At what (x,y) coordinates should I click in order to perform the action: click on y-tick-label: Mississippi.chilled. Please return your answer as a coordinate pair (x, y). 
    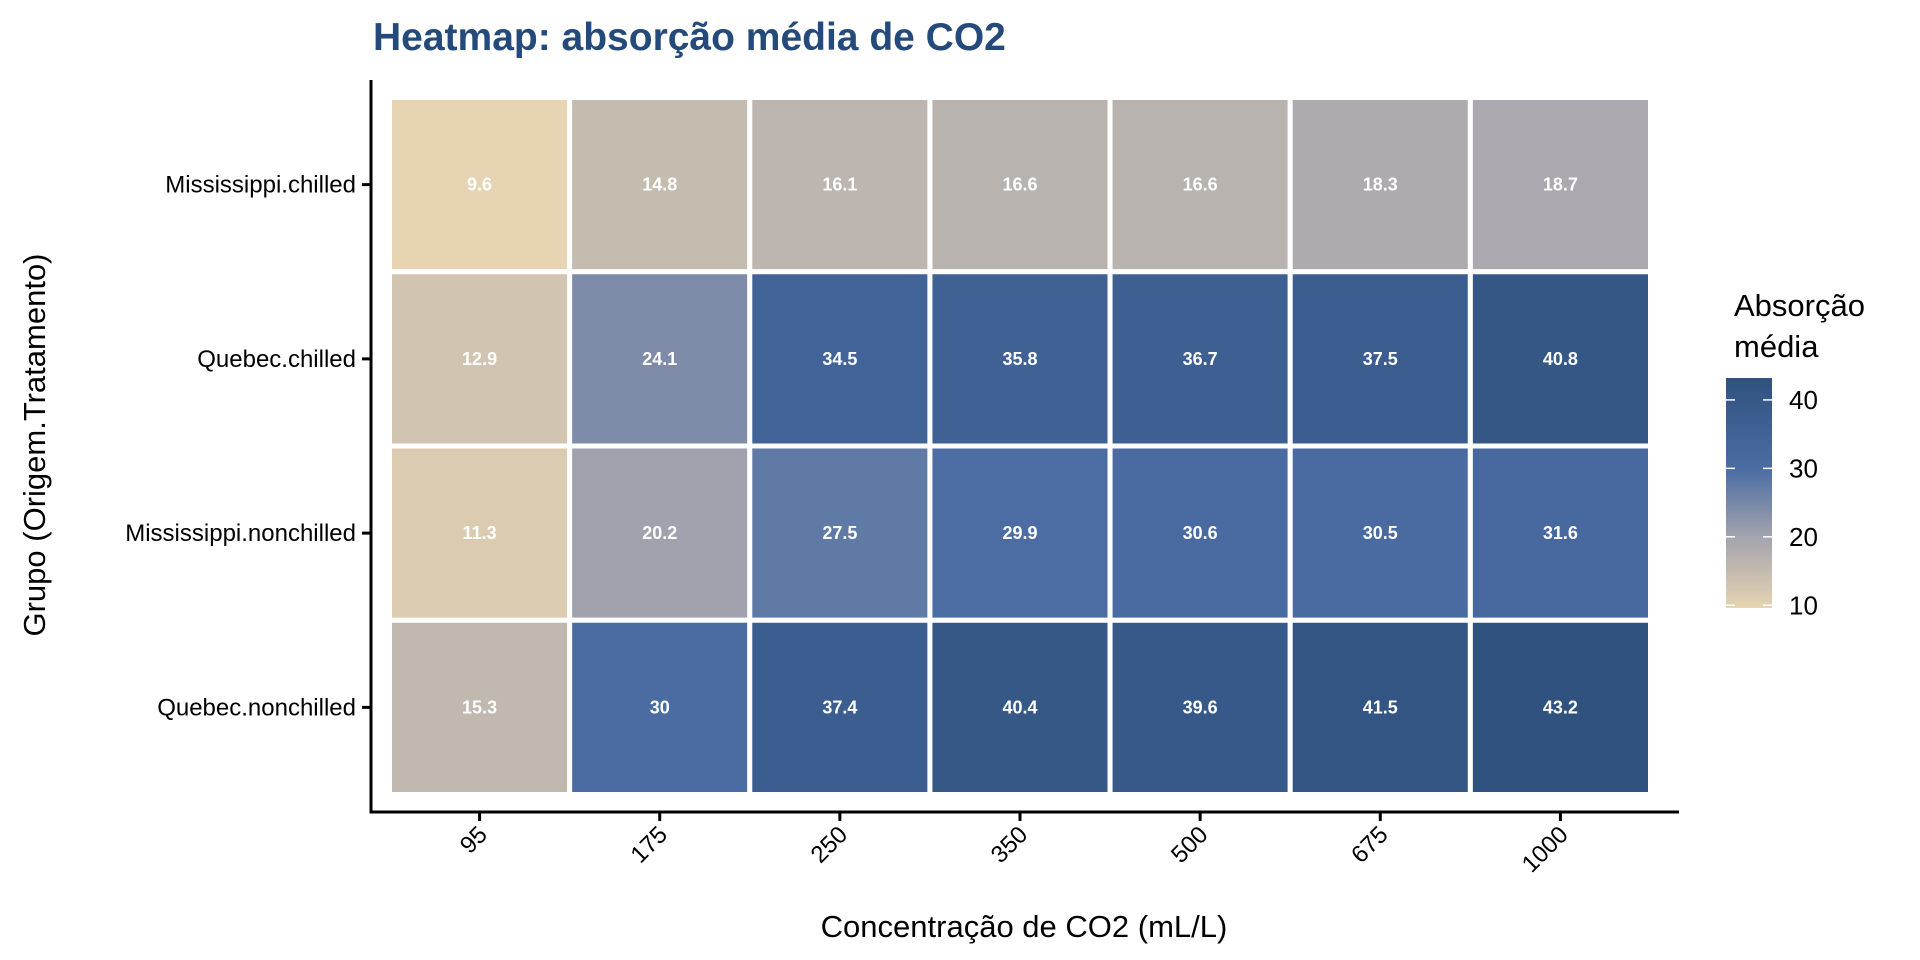
    Looking at the image, I should click on (260, 185).